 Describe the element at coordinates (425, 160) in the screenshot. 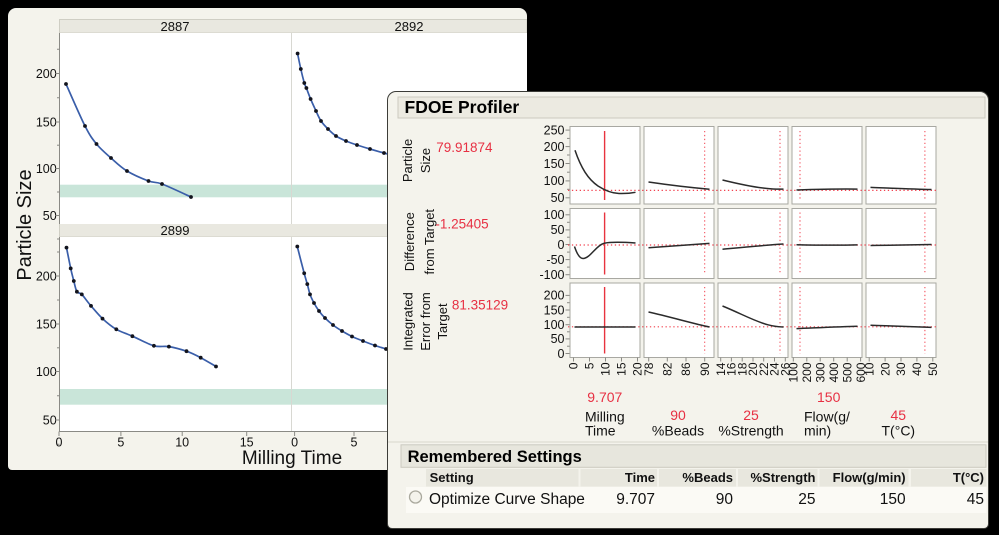

I see `svg-text: Size` at that location.